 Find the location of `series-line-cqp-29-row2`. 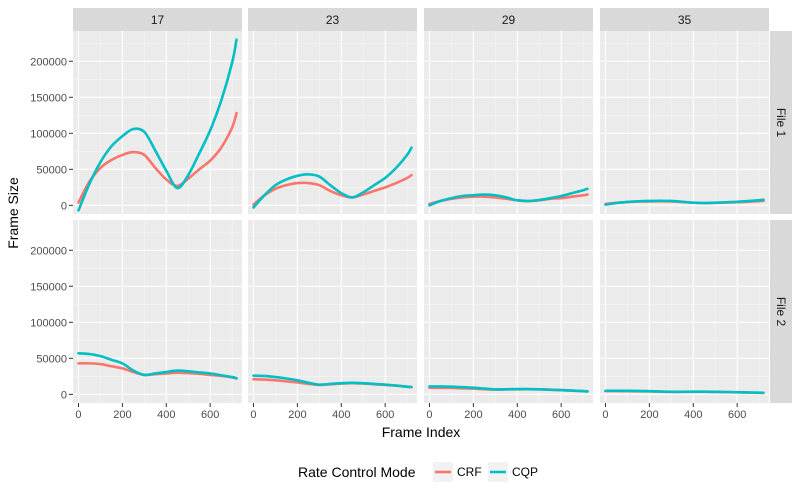

series-line-cqp-29-row2 is located at coordinates (508, 389).